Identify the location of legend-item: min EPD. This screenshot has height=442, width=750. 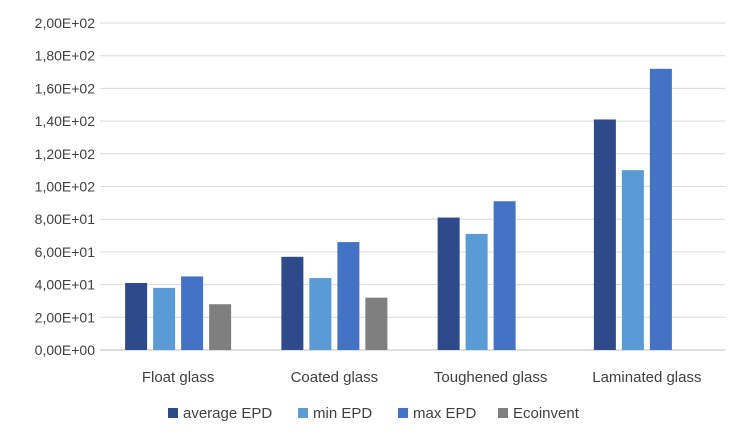
(335, 413).